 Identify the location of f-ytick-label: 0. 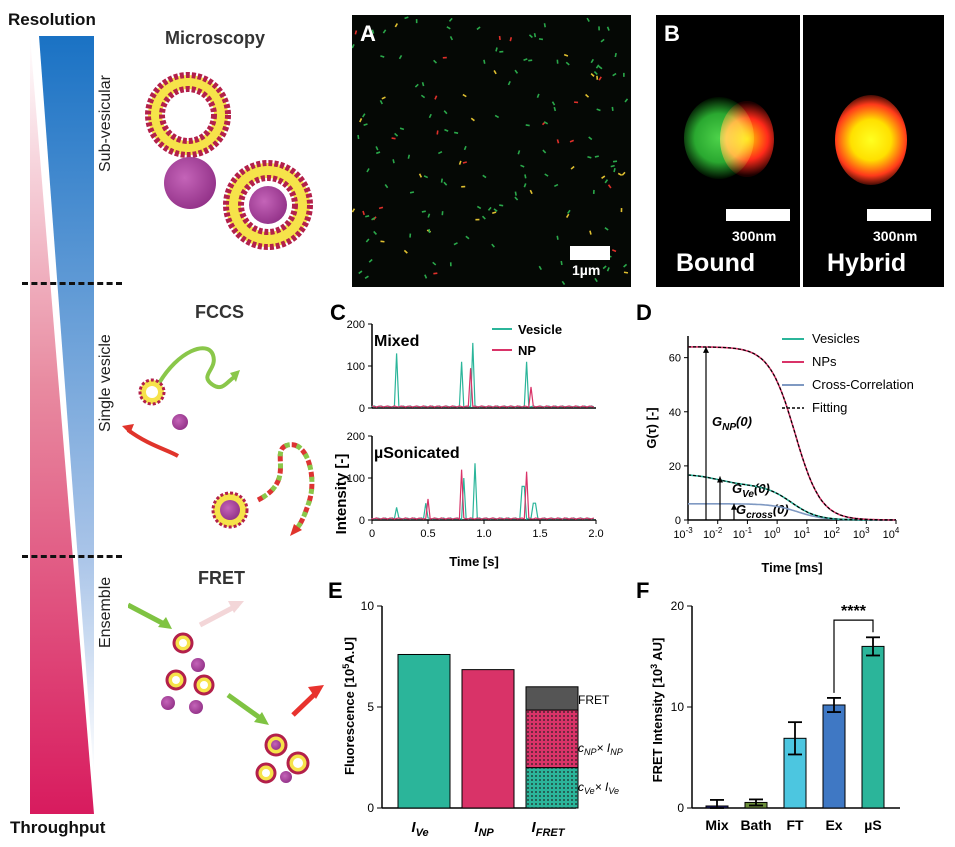
(680, 808).